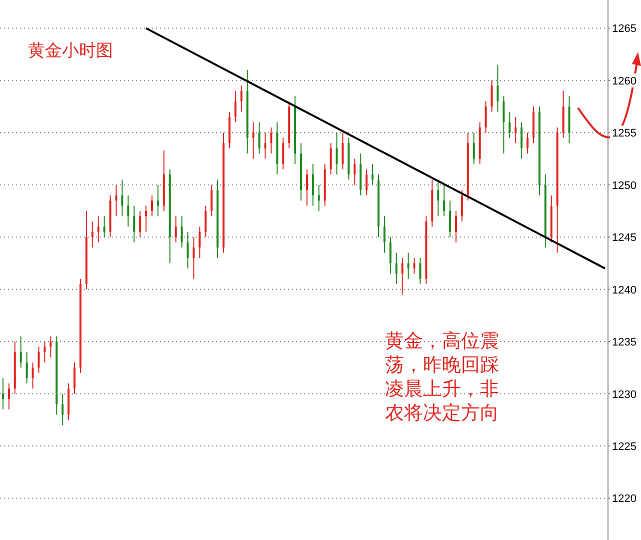  I want to click on y-tick-label: 1265, so click(624, 29).